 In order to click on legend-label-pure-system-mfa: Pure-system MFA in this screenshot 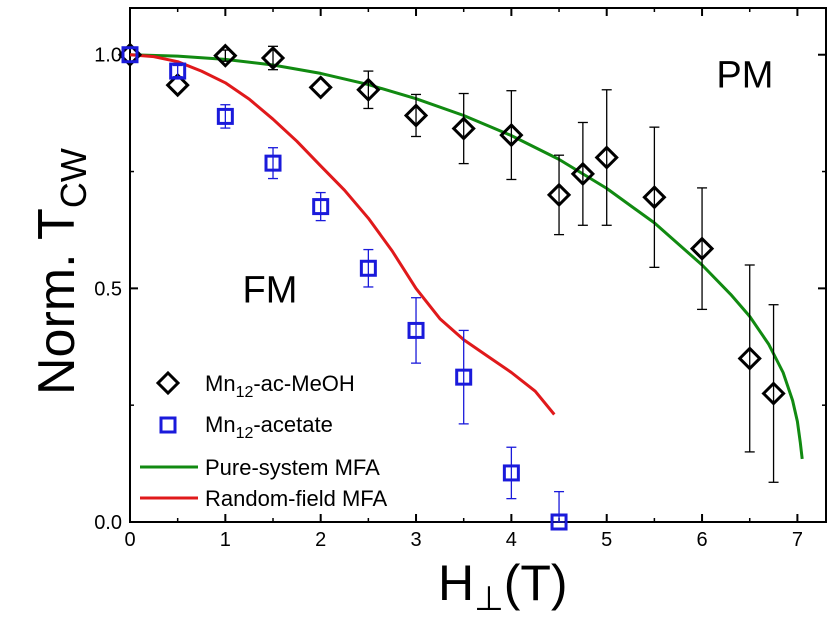, I will do `click(292, 467)`.